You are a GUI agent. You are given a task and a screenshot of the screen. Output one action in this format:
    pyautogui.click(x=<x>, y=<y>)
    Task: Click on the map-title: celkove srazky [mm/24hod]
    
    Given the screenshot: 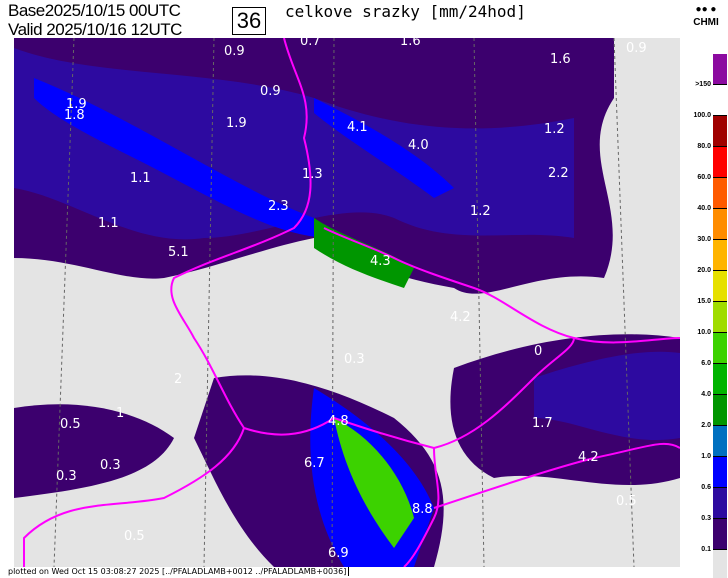 What is the action you would take?
    pyautogui.click(x=405, y=11)
    